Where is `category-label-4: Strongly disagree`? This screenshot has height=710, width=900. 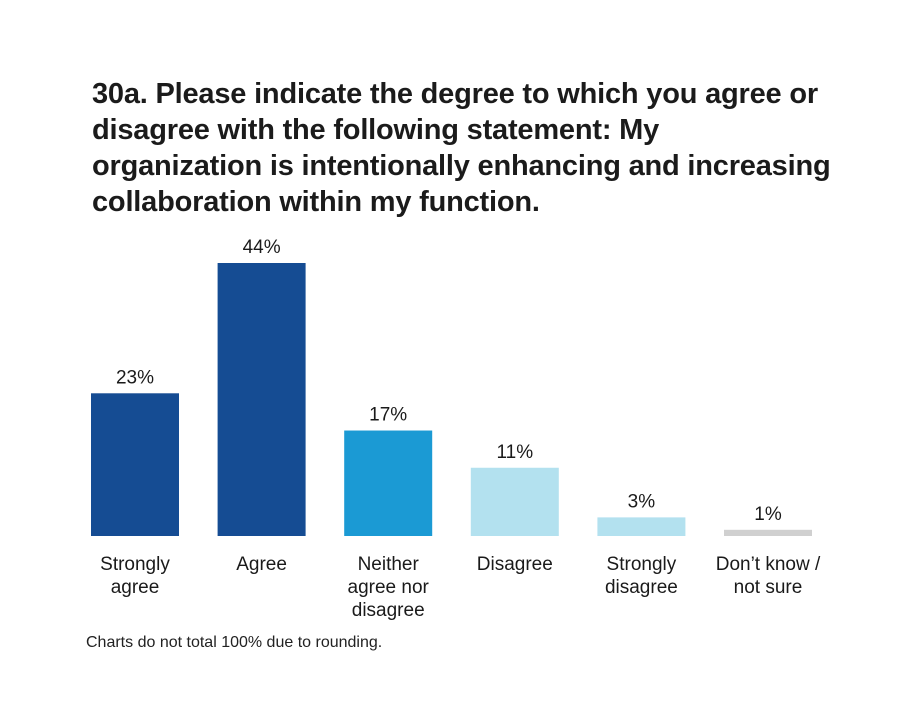 category-label-4: Strongly disagree is located at coordinates (641, 576).